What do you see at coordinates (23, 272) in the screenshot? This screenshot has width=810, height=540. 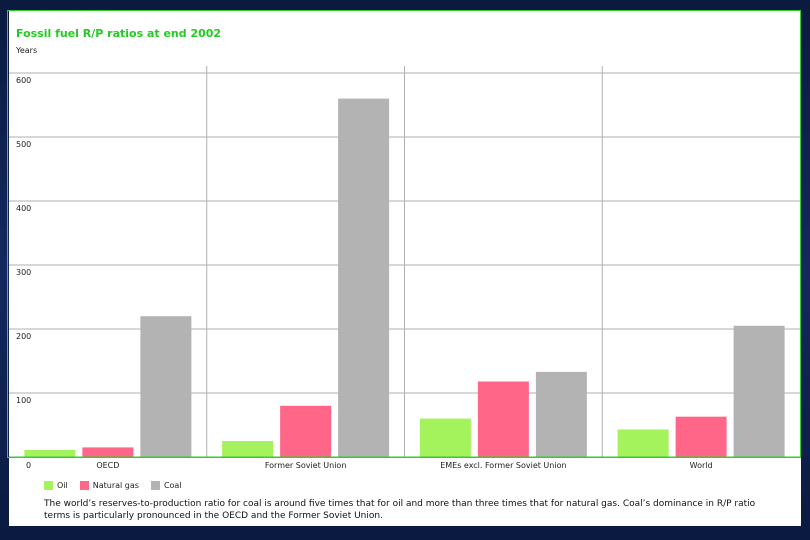 I see `y-tick-label-300: 300` at bounding box center [23, 272].